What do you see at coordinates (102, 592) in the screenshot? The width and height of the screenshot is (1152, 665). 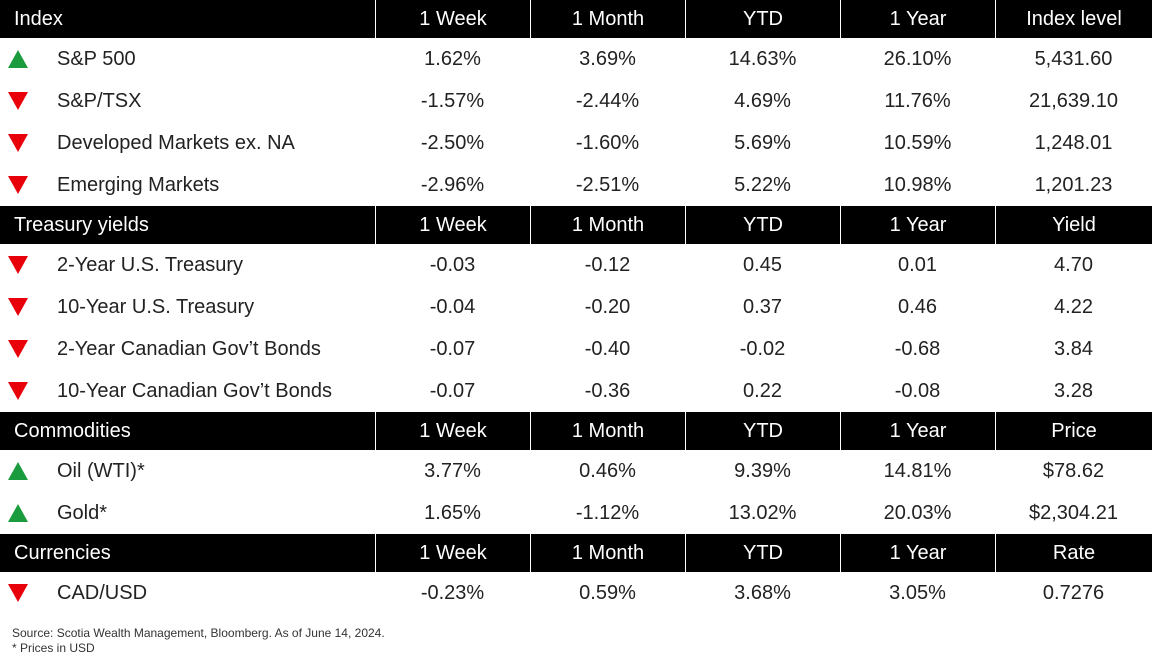 I see `row-label: CAD/USD` at bounding box center [102, 592].